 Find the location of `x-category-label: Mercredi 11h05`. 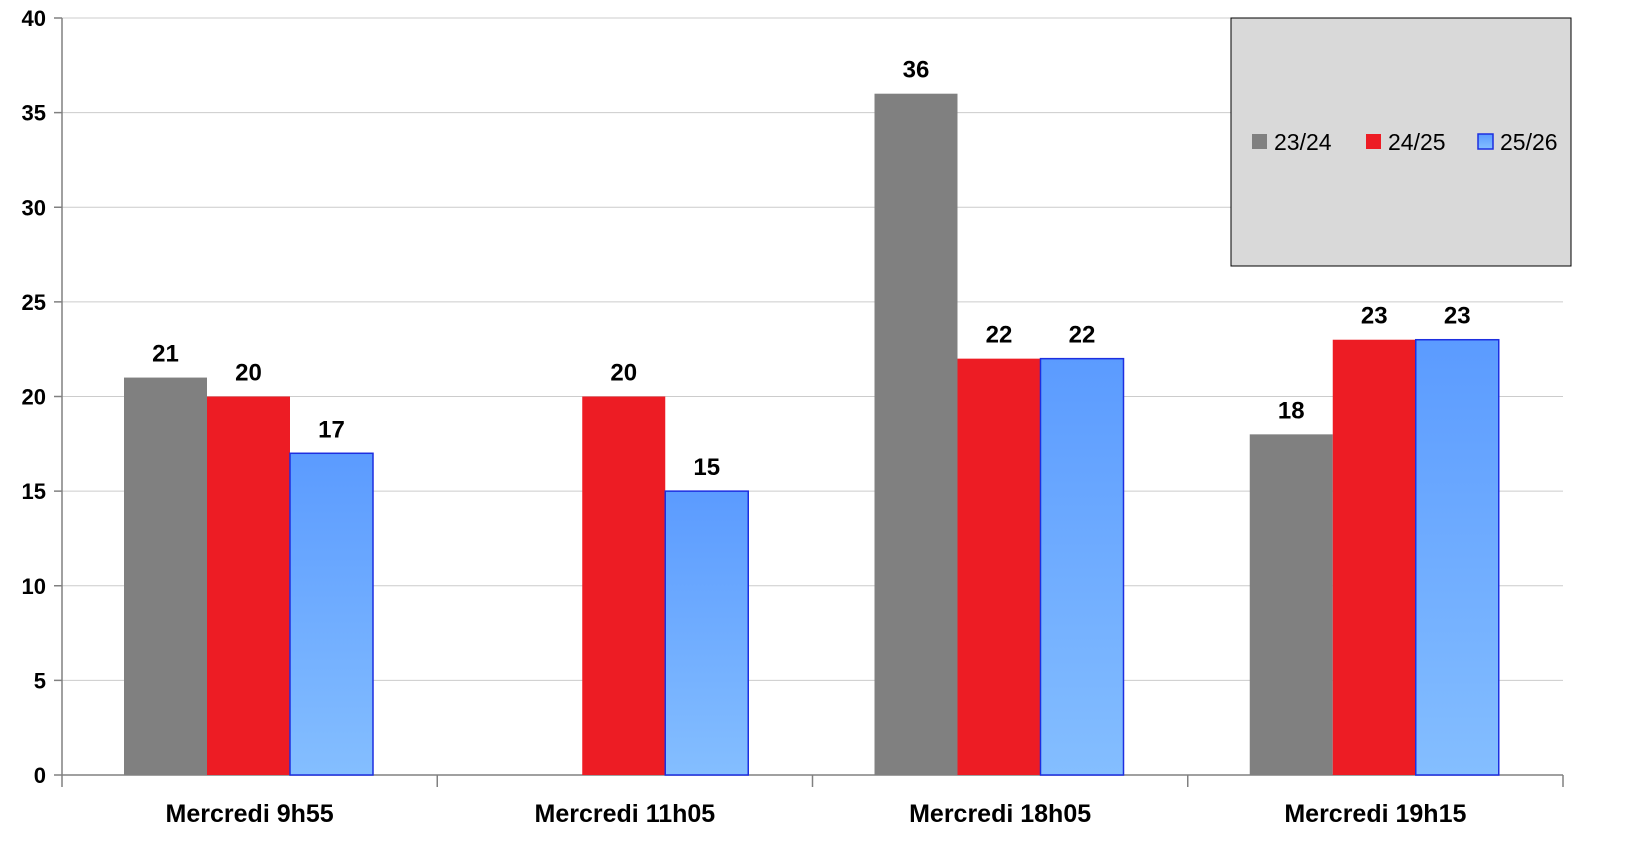

x-category-label: Mercredi 11h05 is located at coordinates (625, 814).